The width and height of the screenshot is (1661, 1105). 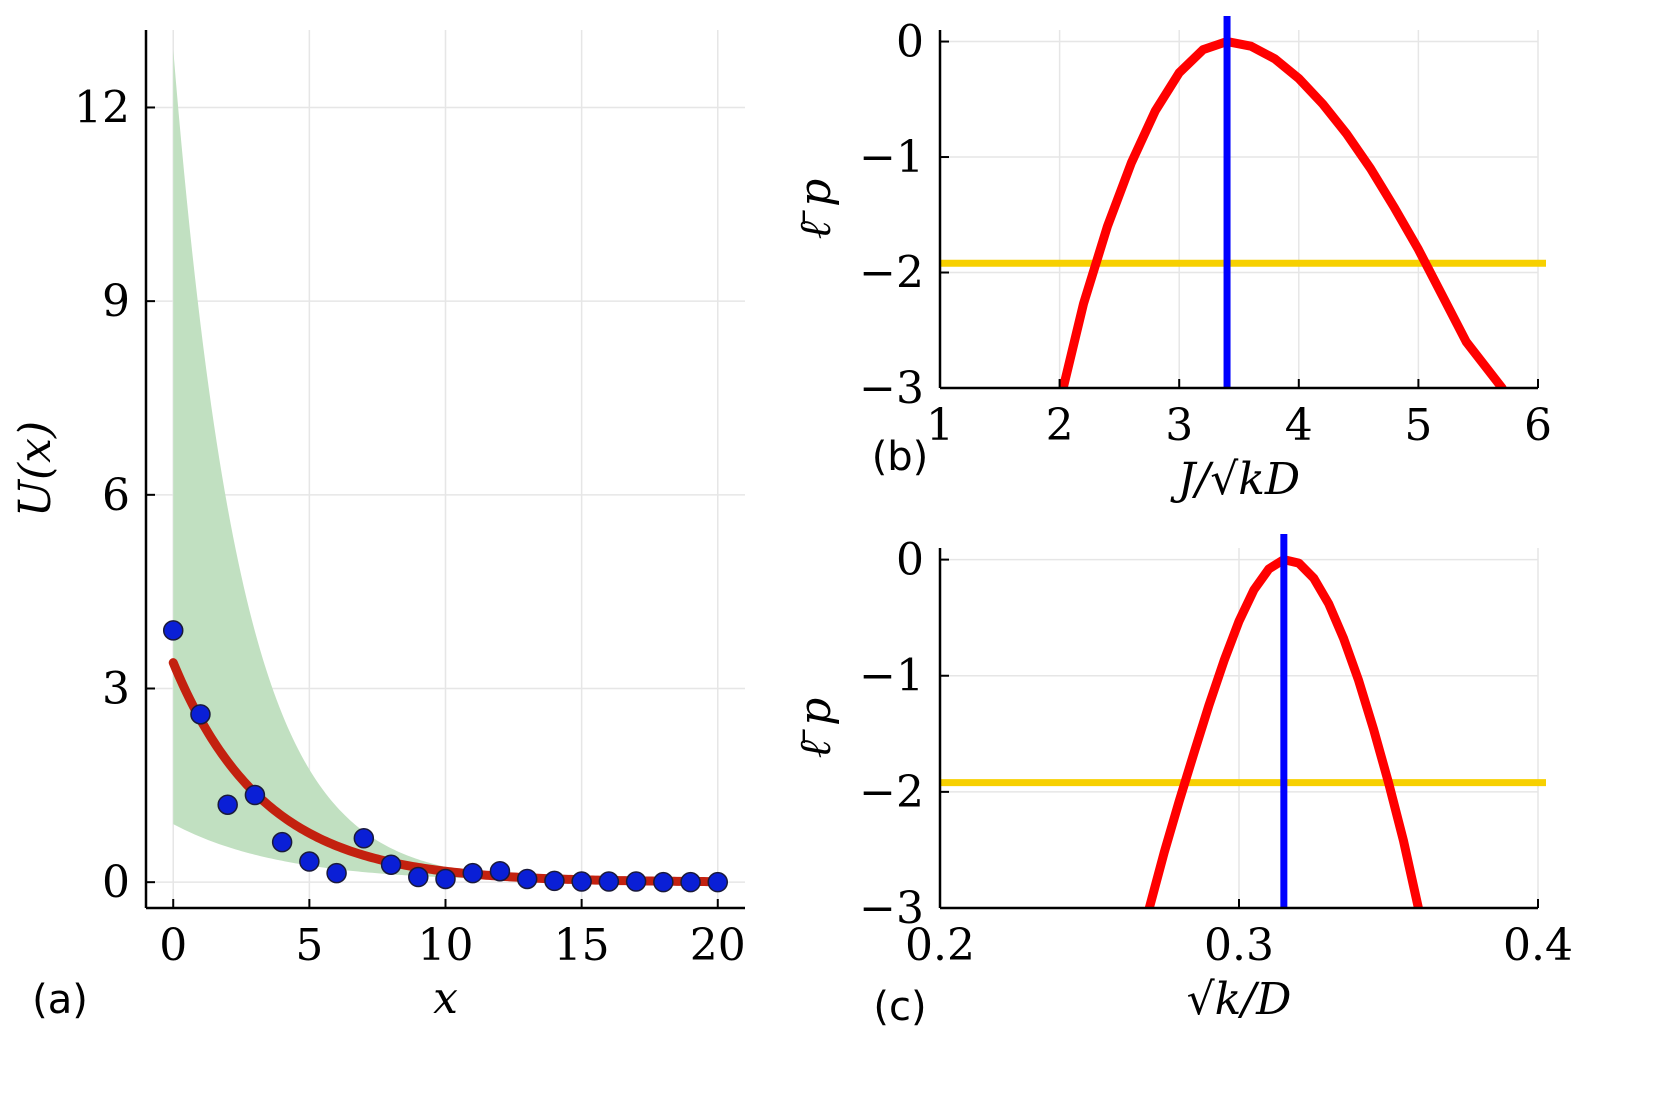 What do you see at coordinates (116, 689) in the screenshot?
I see `y-tick-label: 3` at bounding box center [116, 689].